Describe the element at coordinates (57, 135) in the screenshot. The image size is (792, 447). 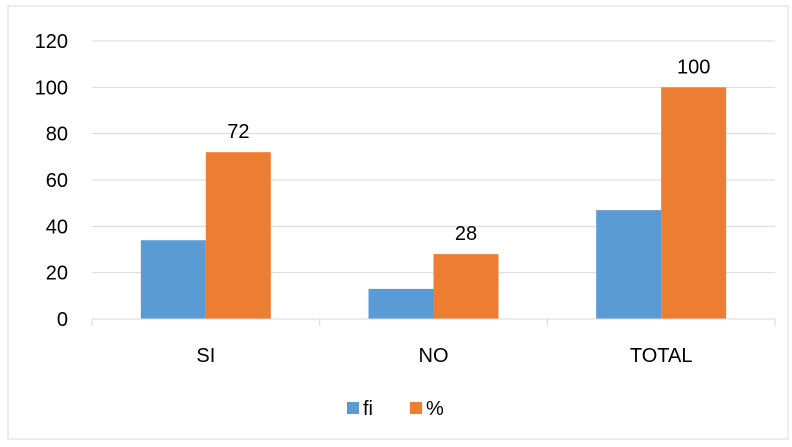
I see `y-tick-label: 80` at that location.